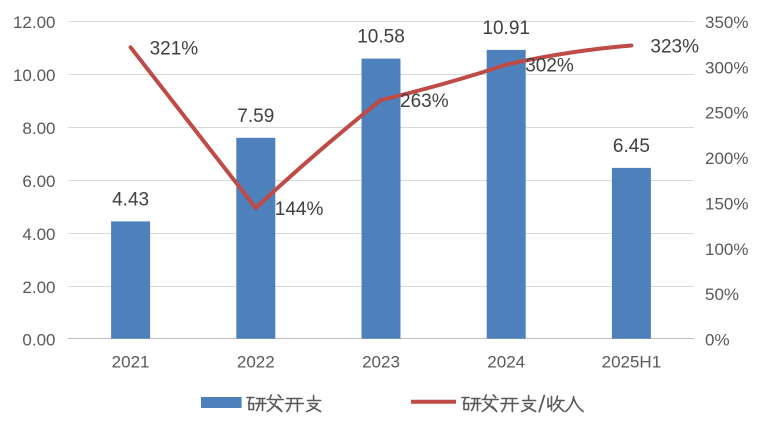  Describe the element at coordinates (632, 362) in the screenshot. I see `svg-text: 2025H1` at that location.